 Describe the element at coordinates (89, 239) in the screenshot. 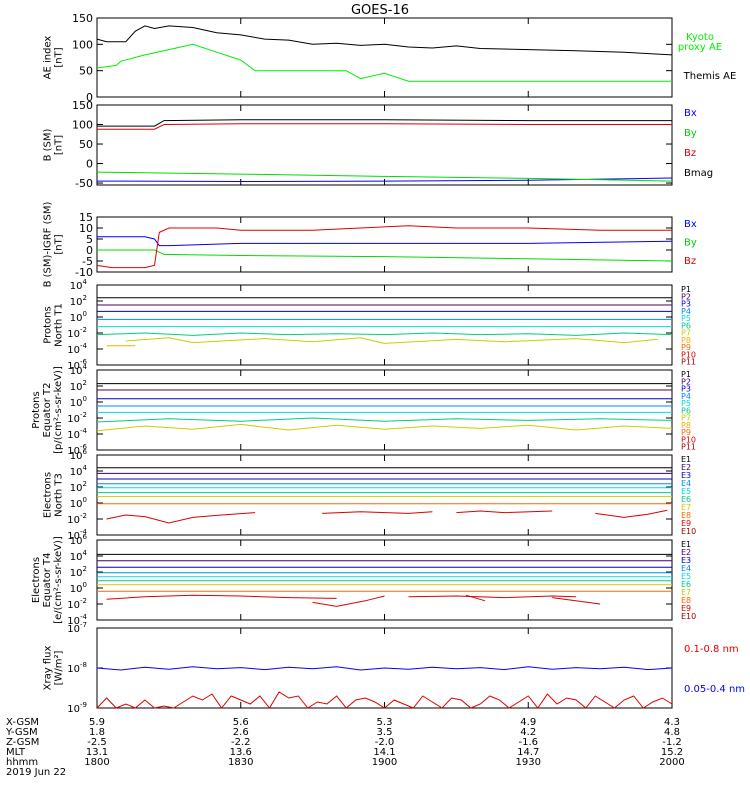

I see `y-tick-label: 5` at that location.